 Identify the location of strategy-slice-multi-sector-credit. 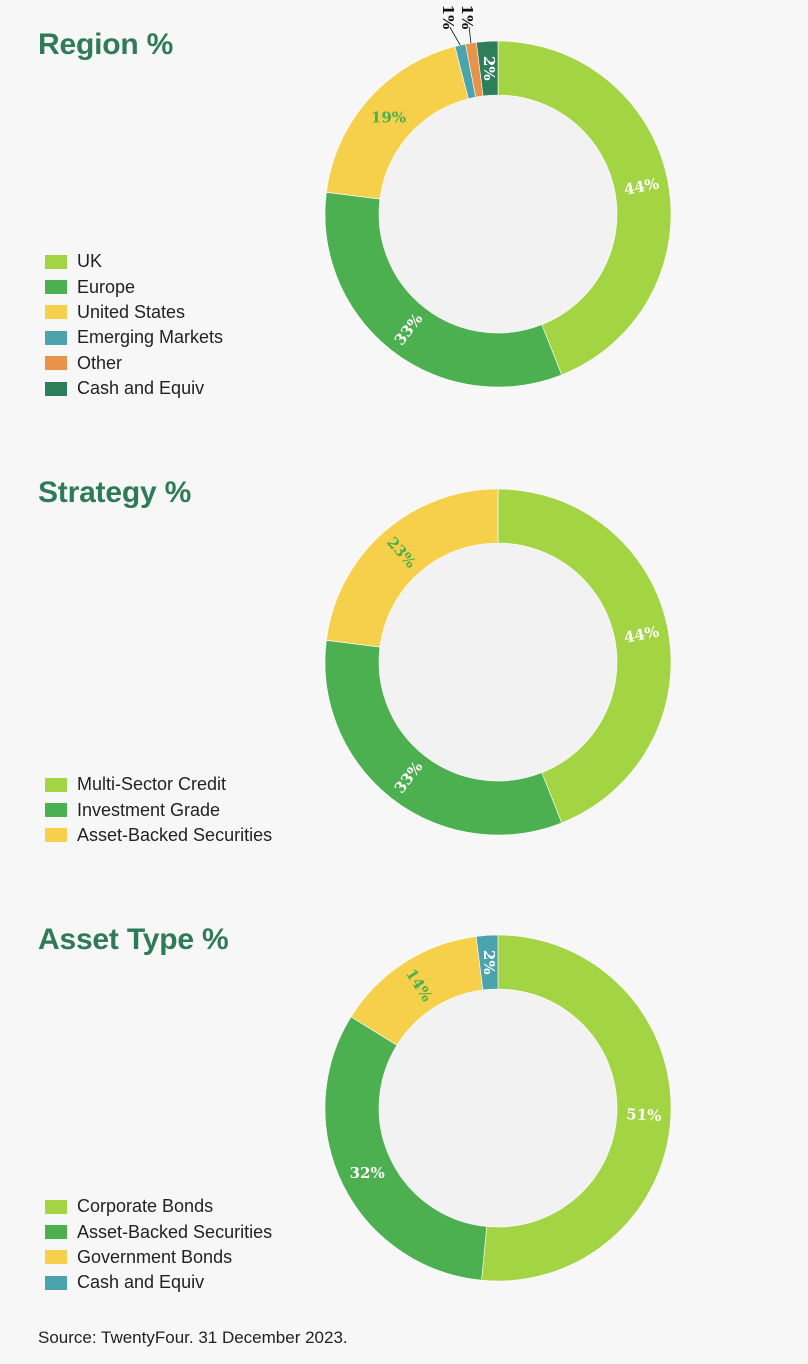
(584, 656).